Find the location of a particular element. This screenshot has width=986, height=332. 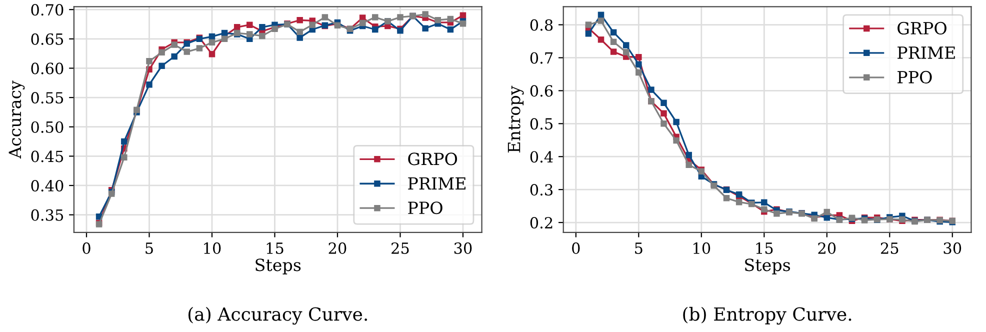

y-tick-label: 0.65 is located at coordinates (47, 39).